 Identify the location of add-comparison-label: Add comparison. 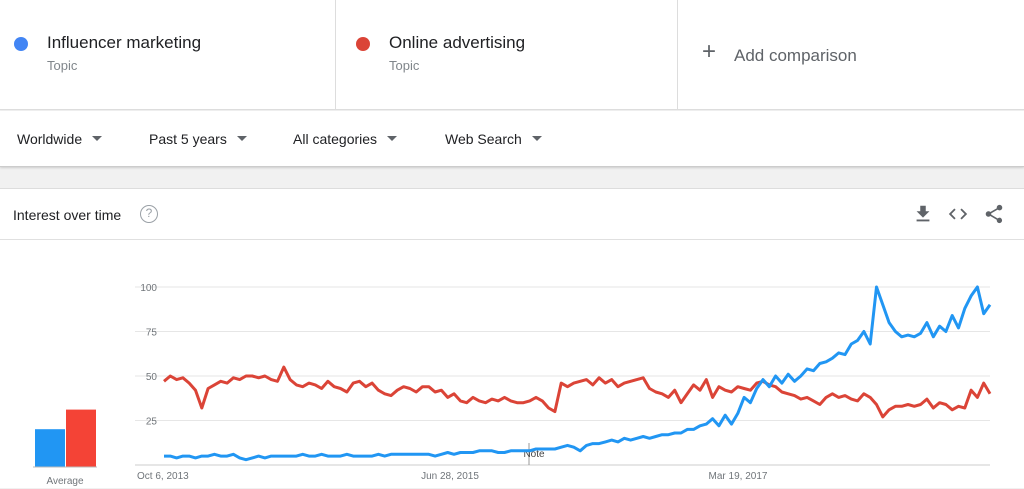
(795, 55).